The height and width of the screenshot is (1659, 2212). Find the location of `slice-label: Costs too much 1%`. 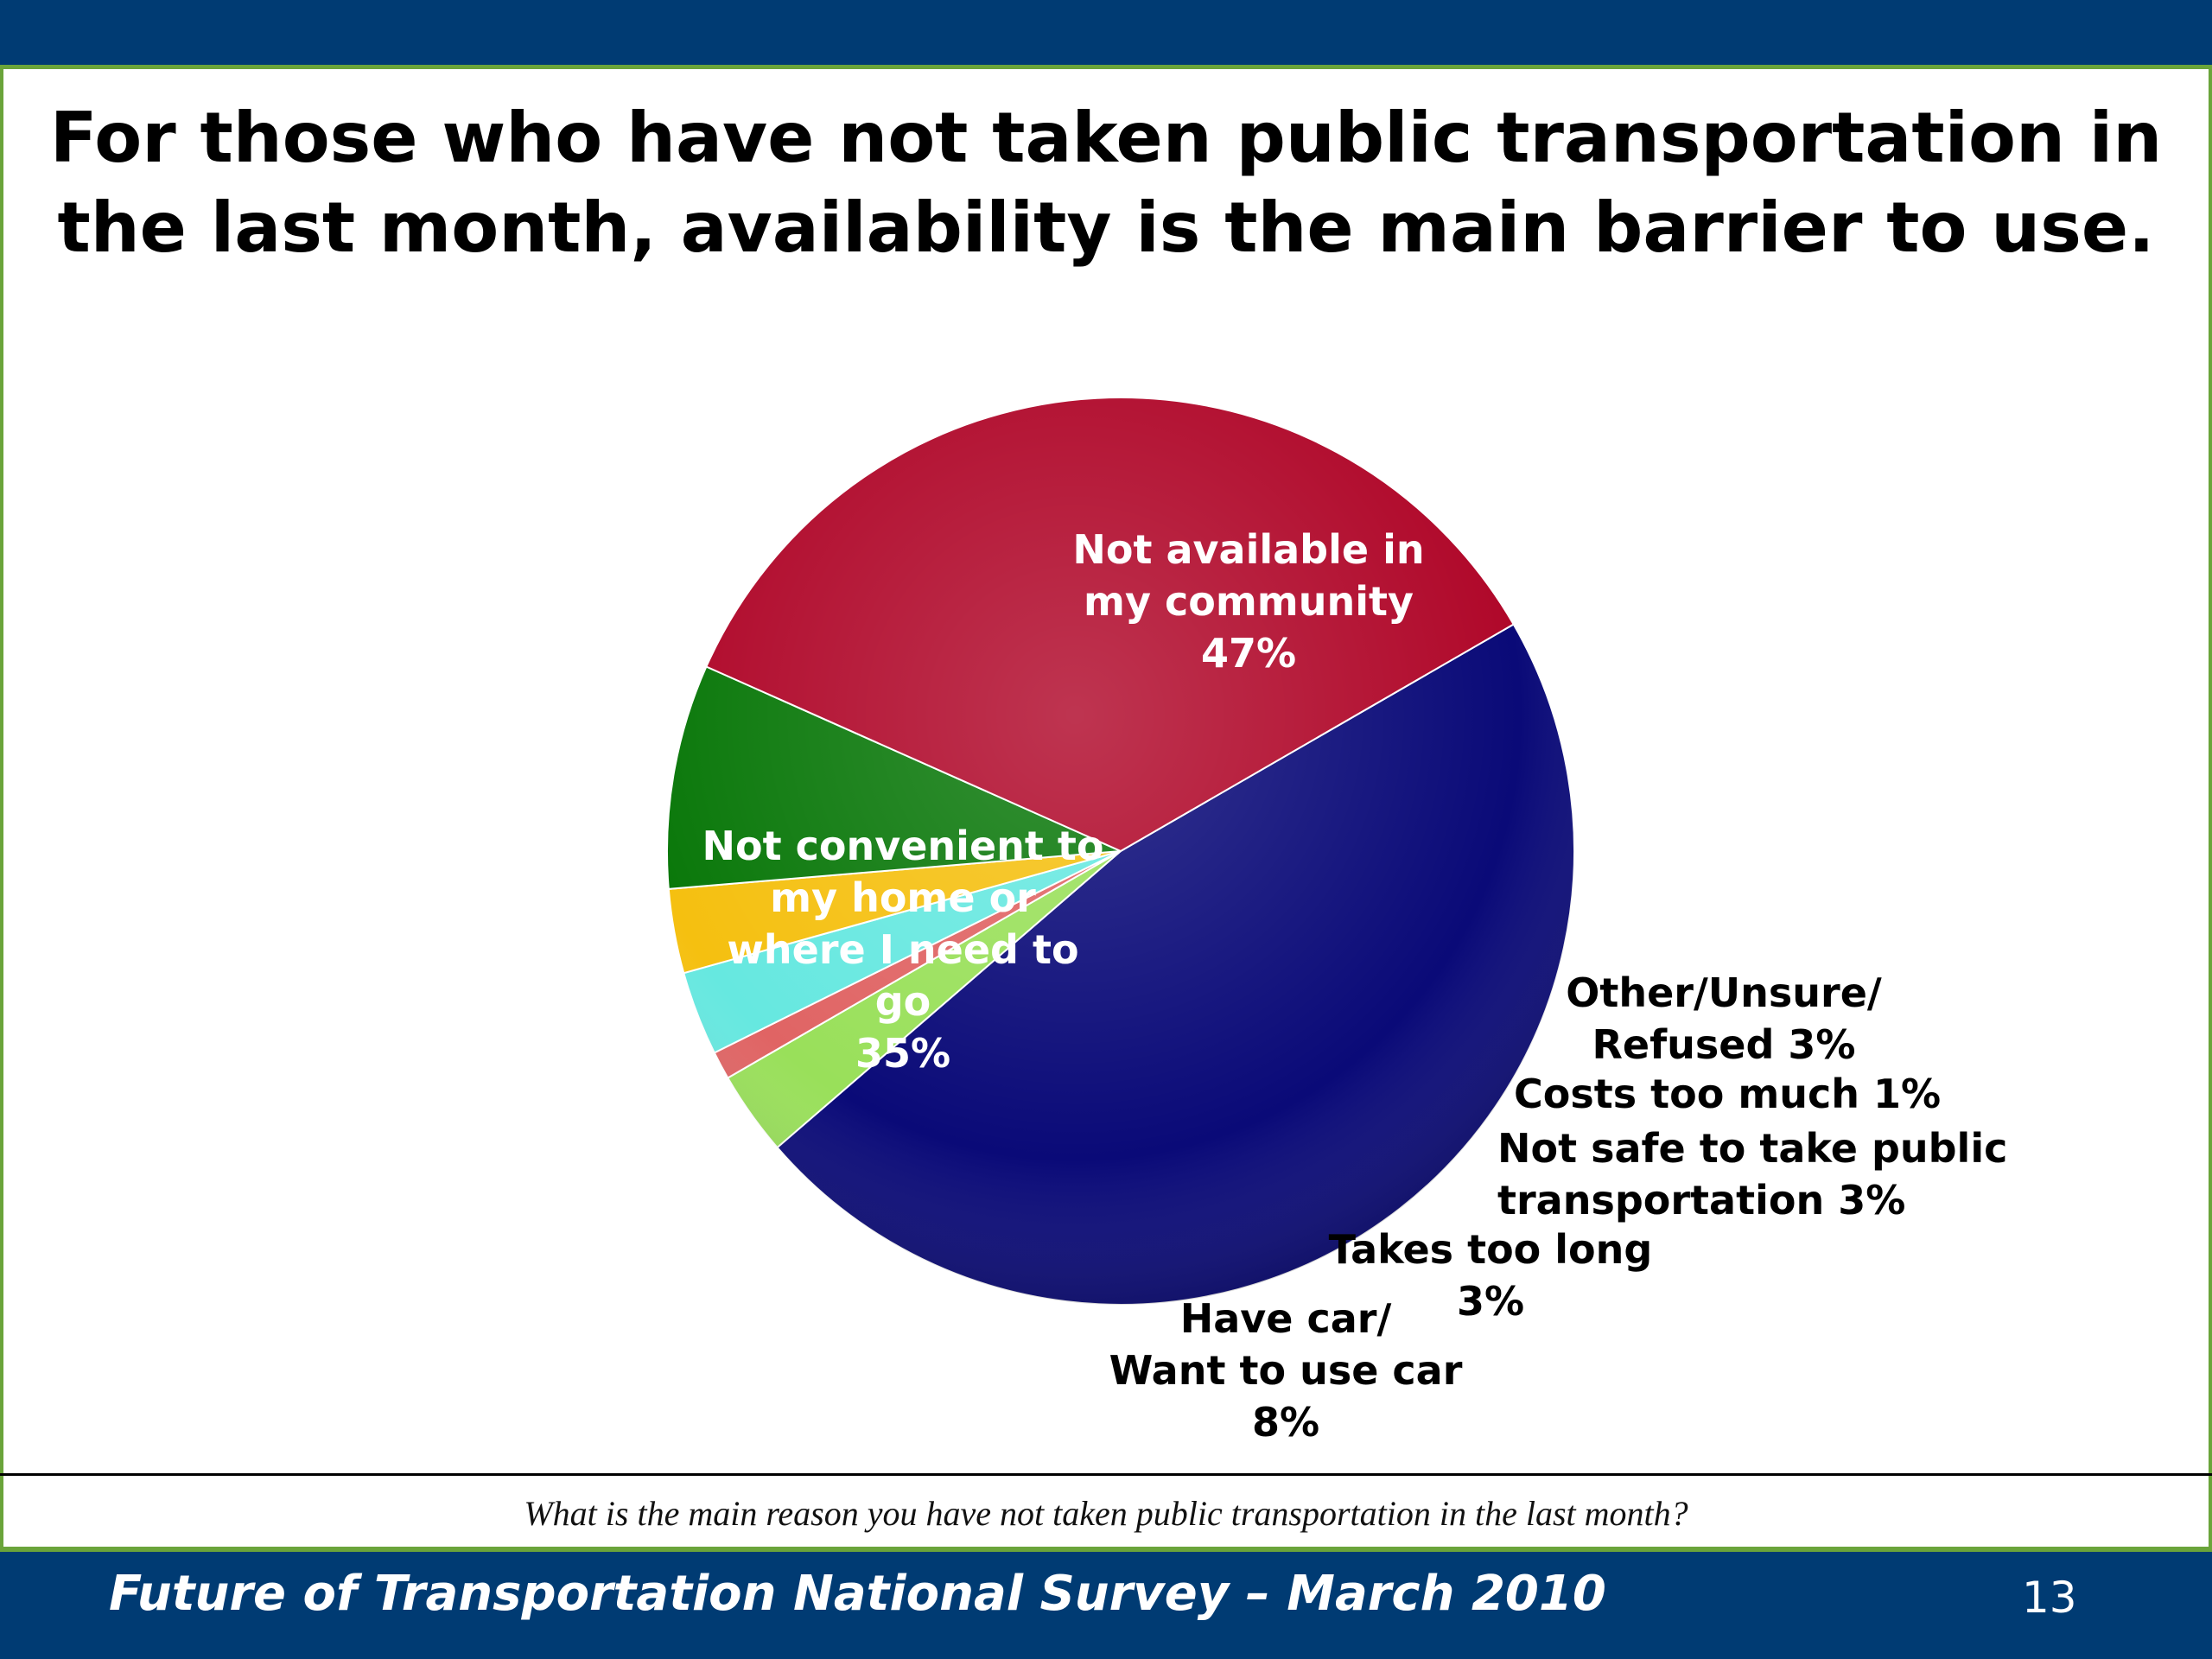

slice-label: Costs too much 1% is located at coordinates (1727, 1094).